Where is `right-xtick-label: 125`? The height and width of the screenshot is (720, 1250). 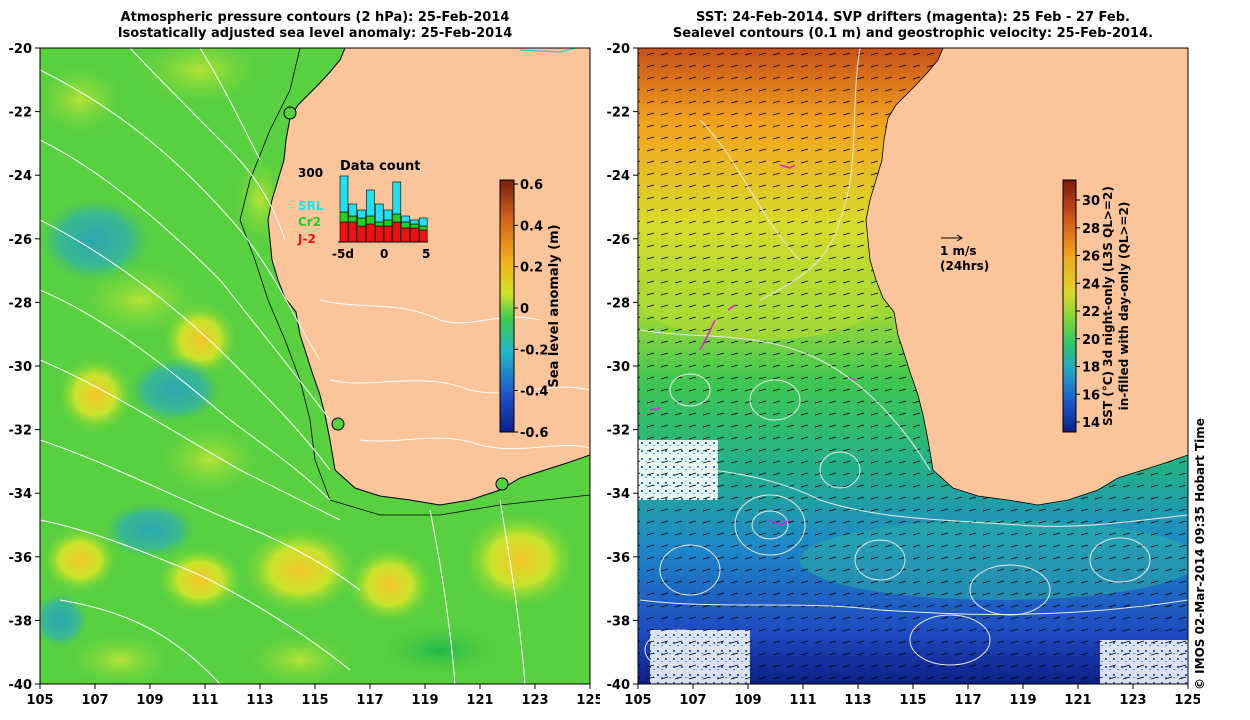 right-xtick-label: 125 is located at coordinates (1187, 700).